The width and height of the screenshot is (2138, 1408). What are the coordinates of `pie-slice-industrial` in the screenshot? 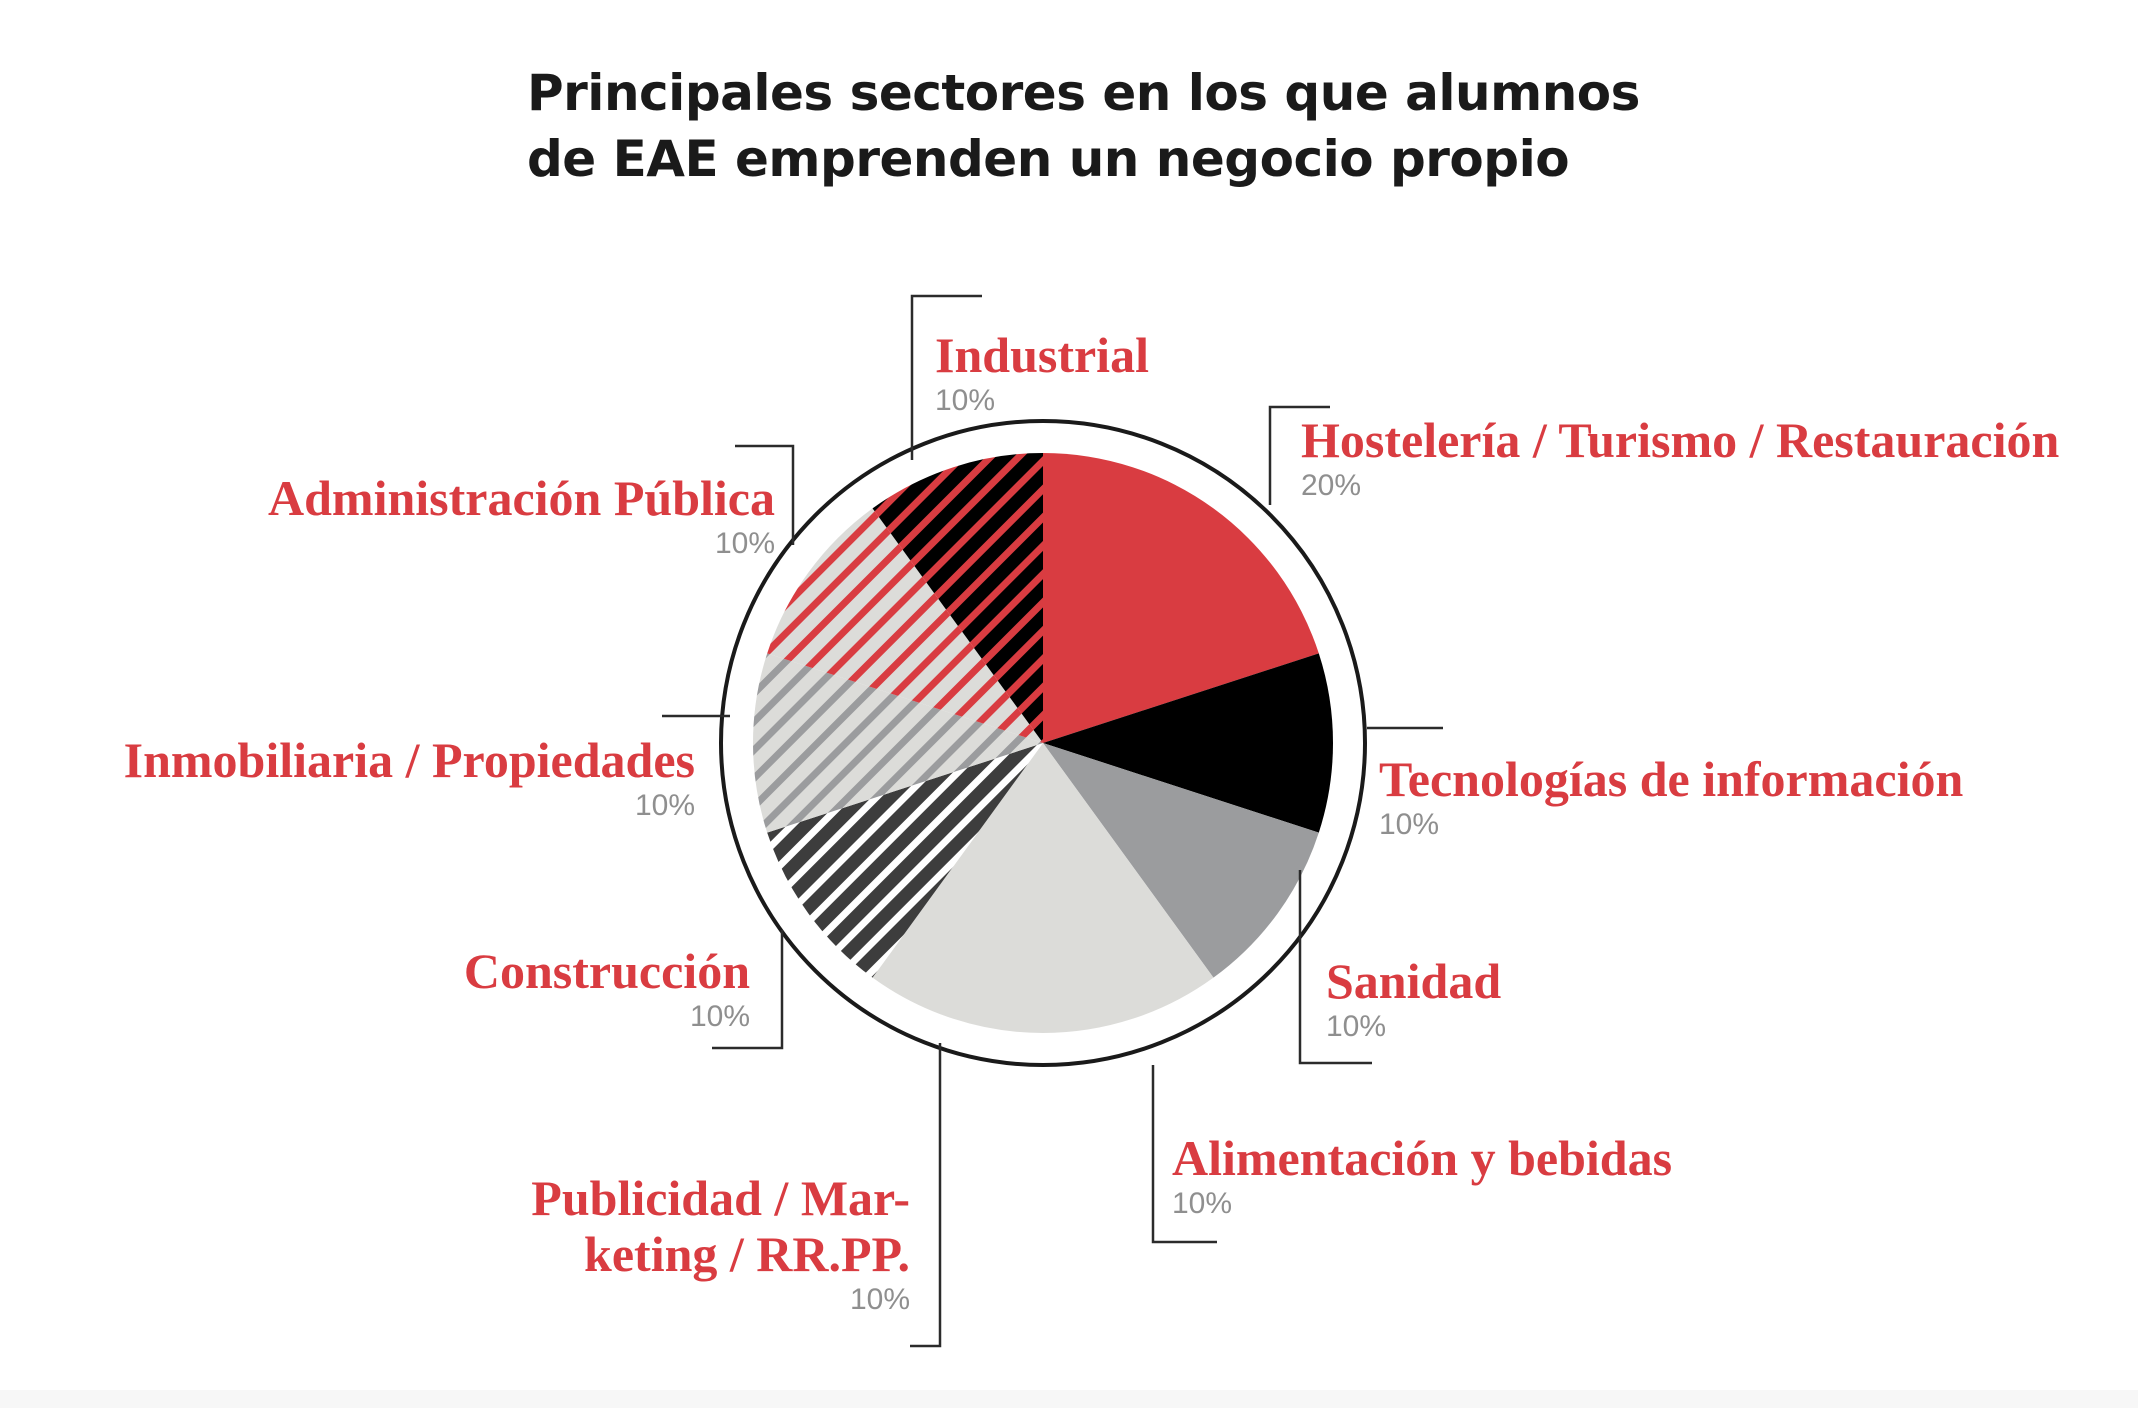 It's located at (957, 598).